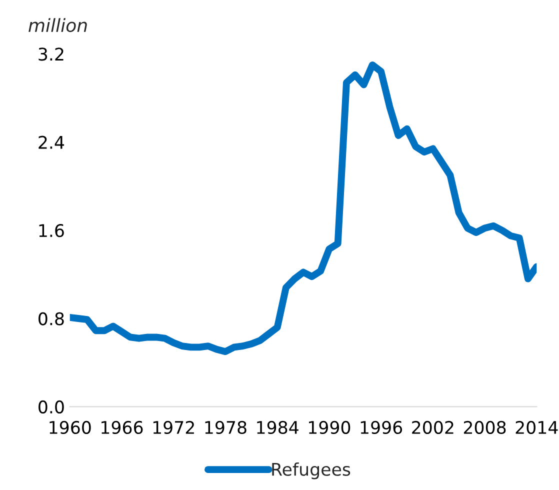 This screenshot has height=490, width=559. I want to click on y-tick-label: 1.6, so click(51, 231).